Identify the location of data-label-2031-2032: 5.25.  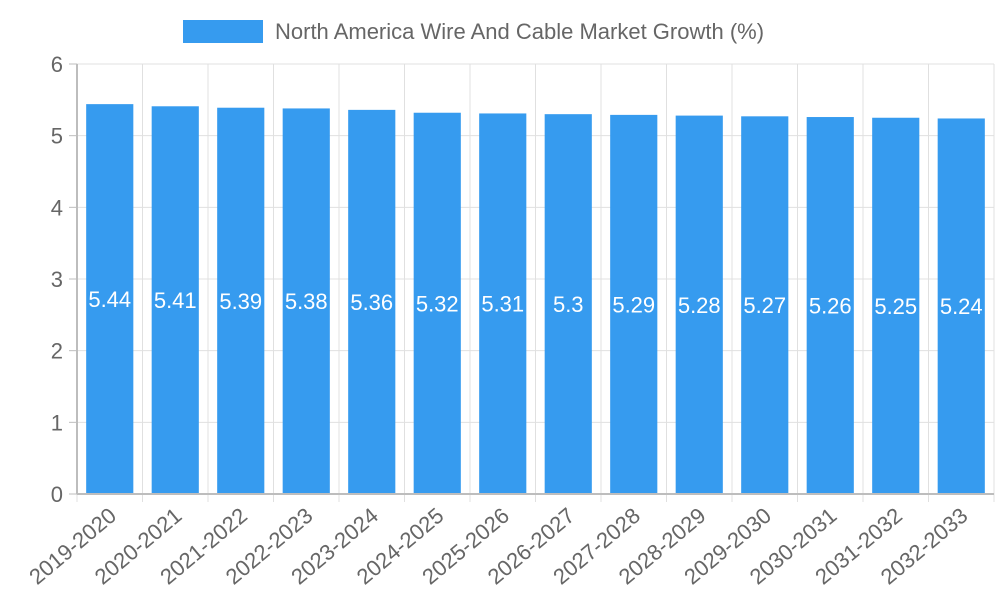
(895, 306).